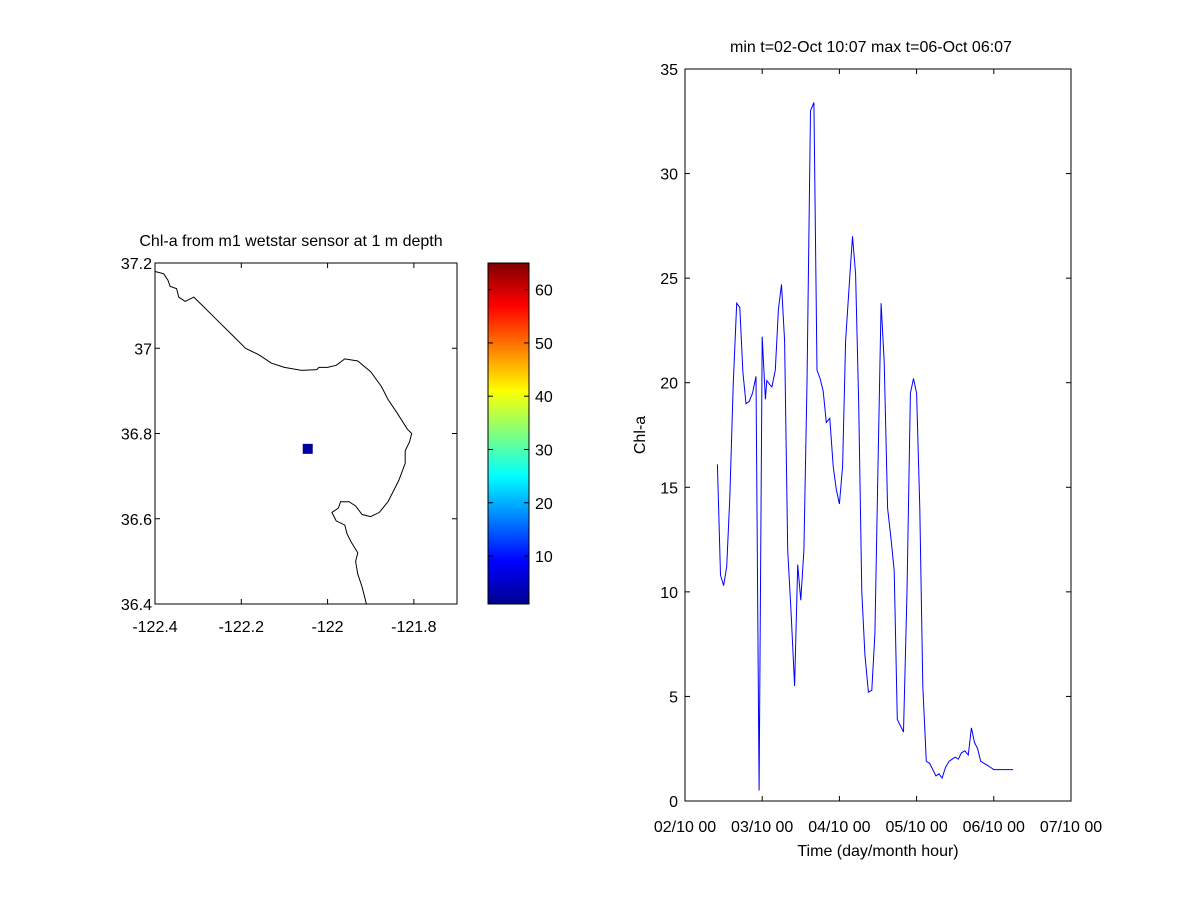 This screenshot has height=900, width=1200. I want to click on map-y-tick-label: 37.2, so click(136, 264).